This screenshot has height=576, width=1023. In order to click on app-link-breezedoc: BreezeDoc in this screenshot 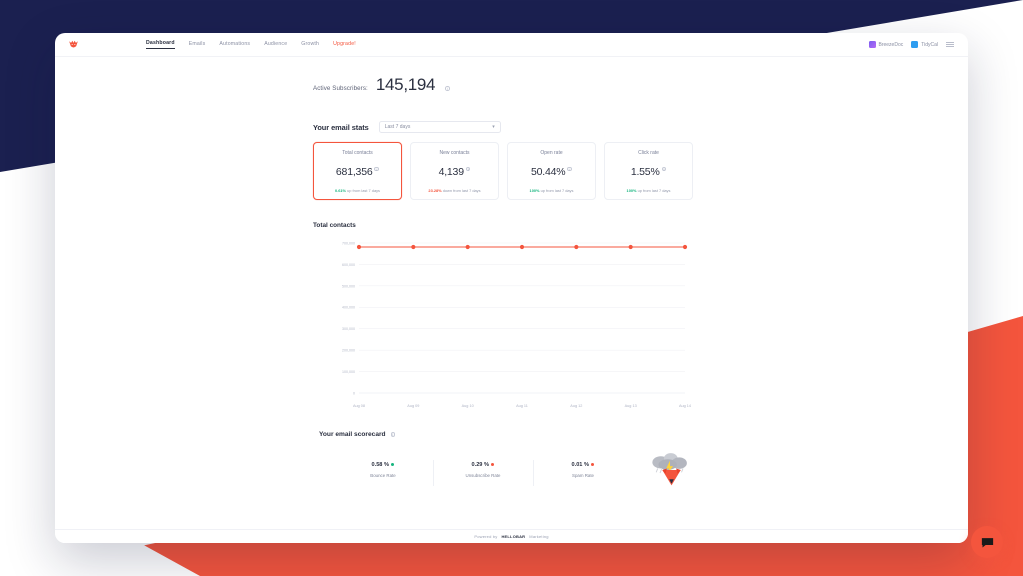, I will do `click(886, 44)`.